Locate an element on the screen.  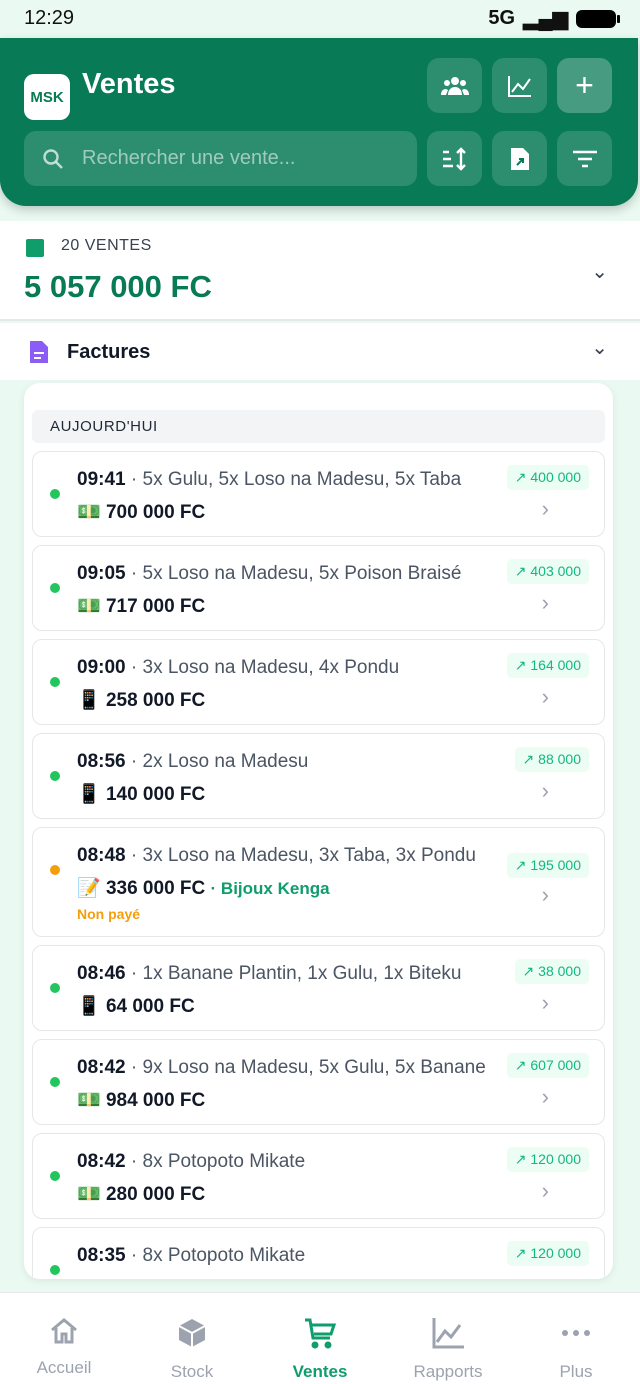
users-icon is located at coordinates (454, 85).